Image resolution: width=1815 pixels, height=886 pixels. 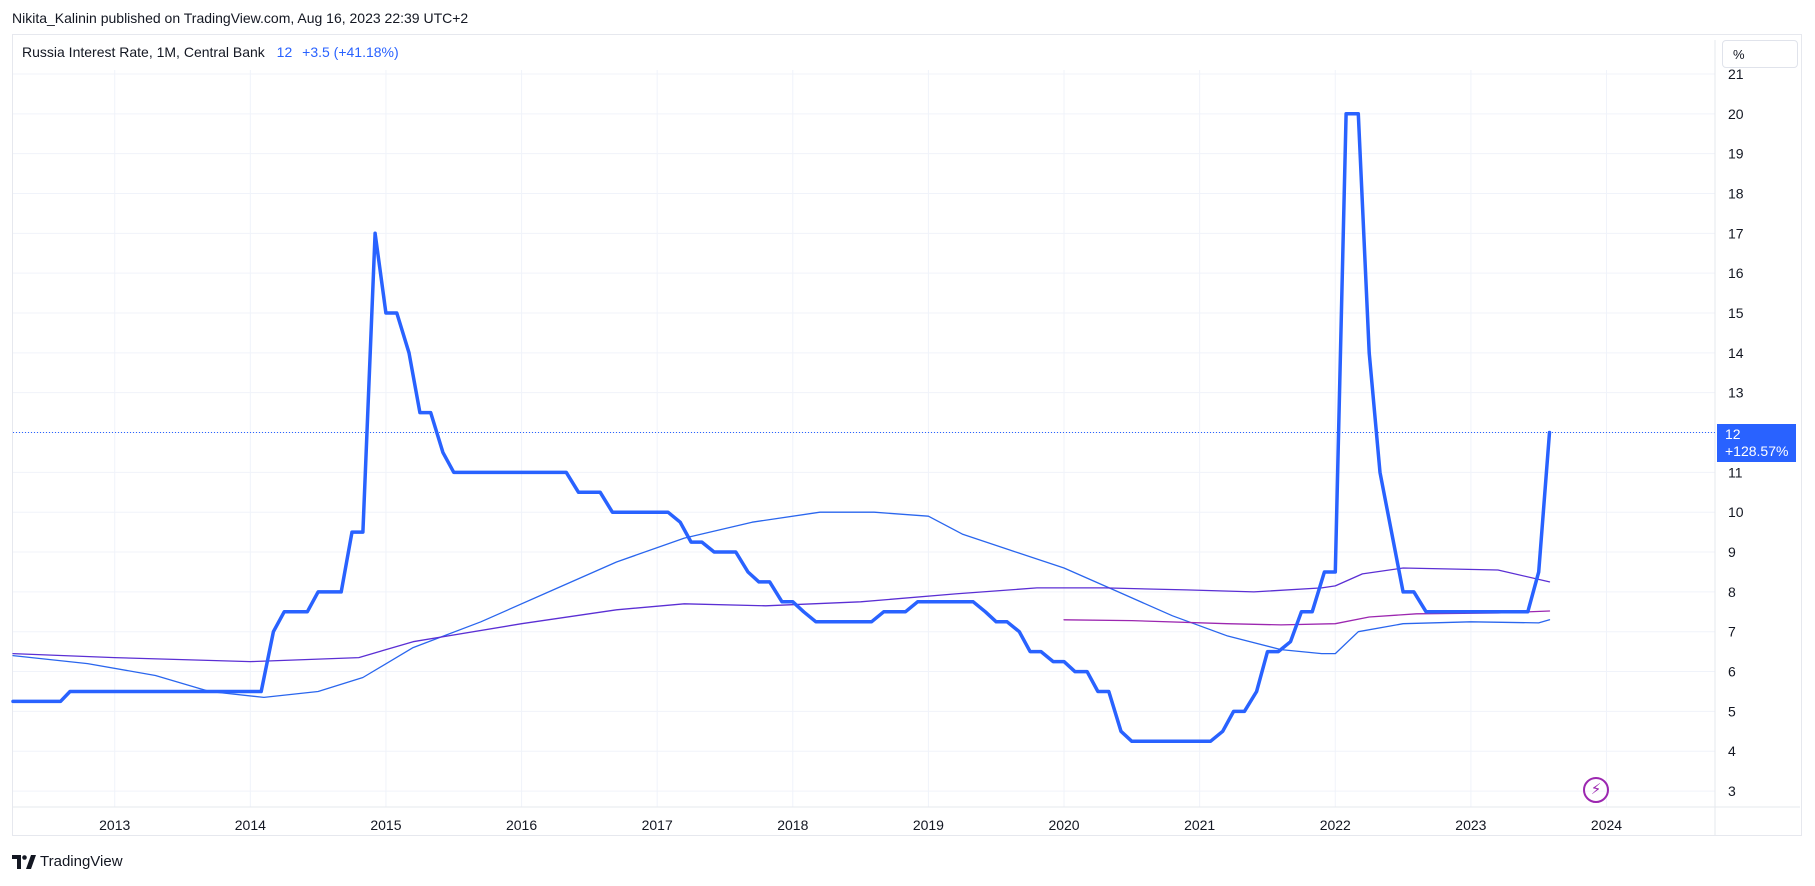 I want to click on x-tick-label: 2013, so click(x=114, y=825).